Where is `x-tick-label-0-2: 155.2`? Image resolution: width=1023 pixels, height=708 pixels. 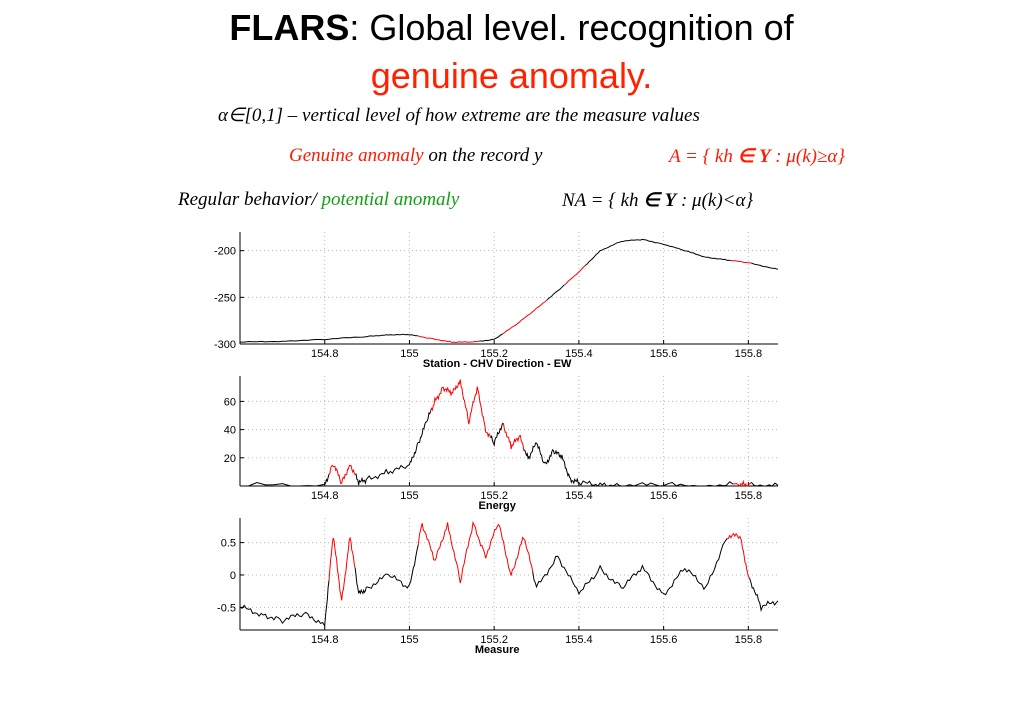
x-tick-label-0-2: 155.2 is located at coordinates (494, 354).